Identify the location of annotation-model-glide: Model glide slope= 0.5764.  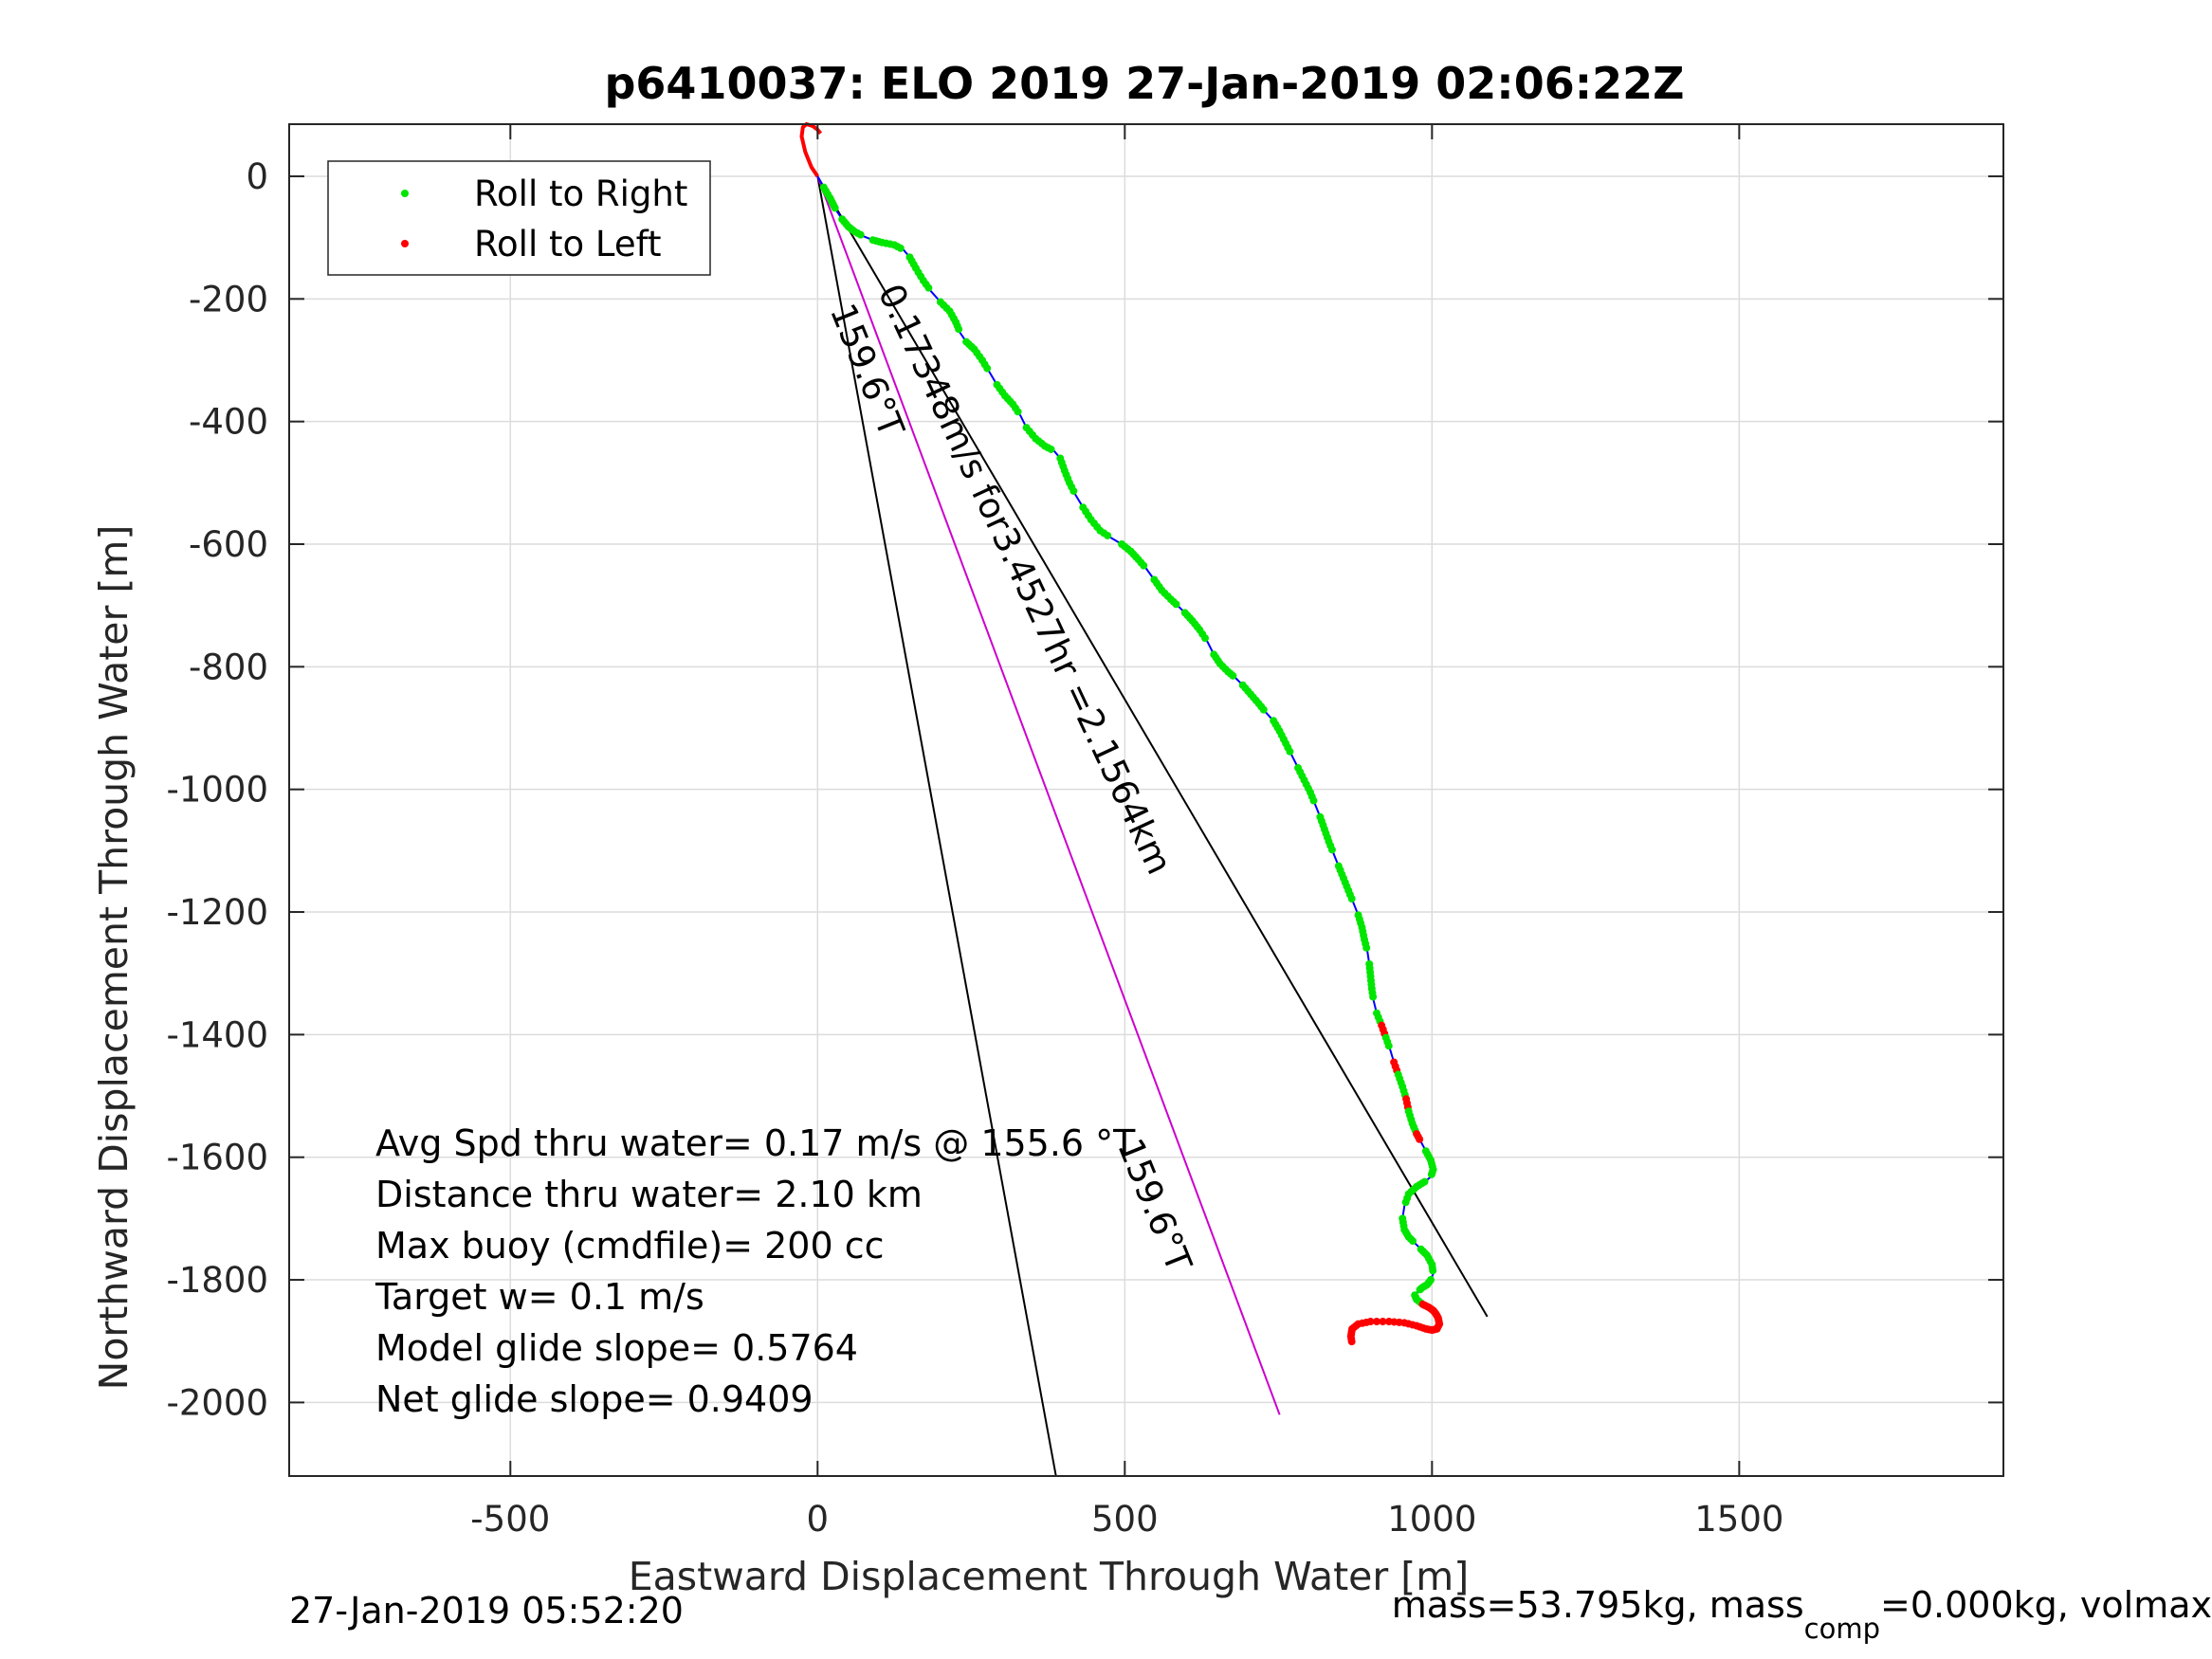
(616, 1348).